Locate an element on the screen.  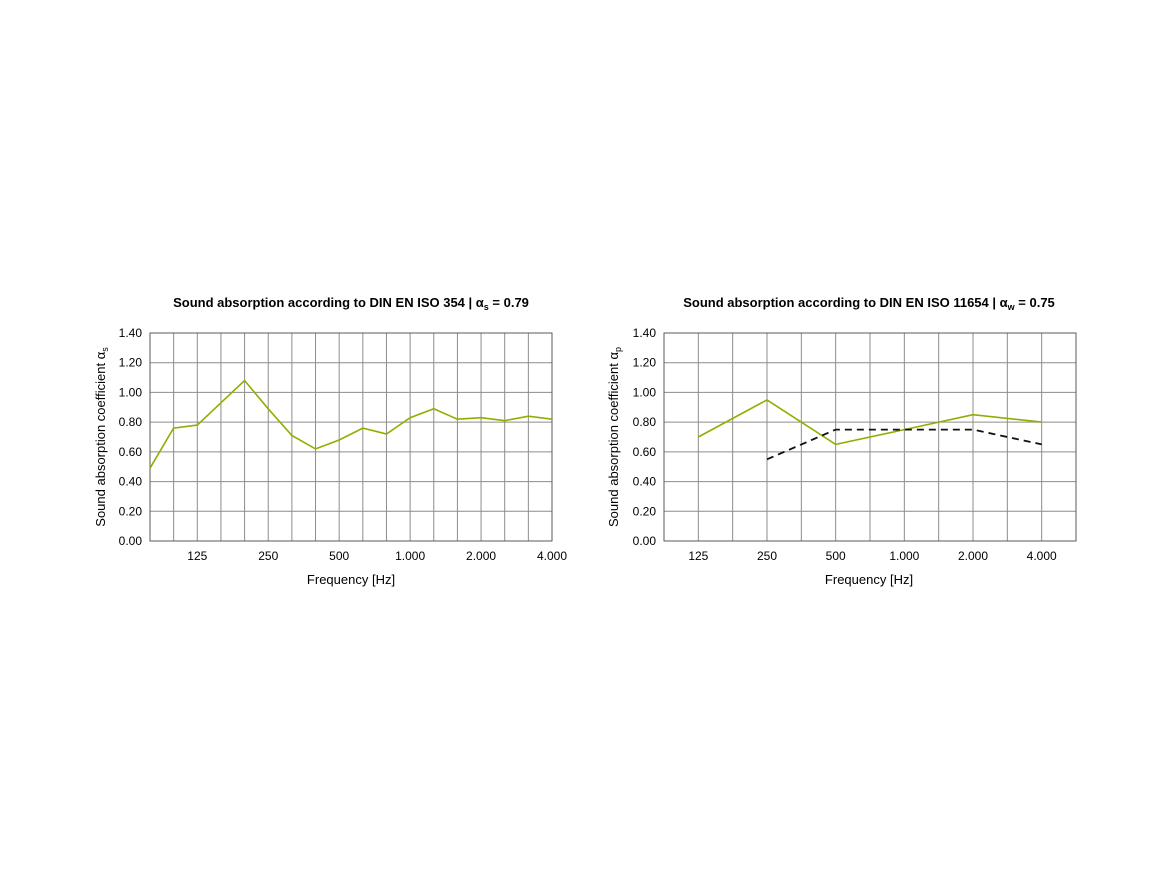
chart-2-title-sub: w is located at coordinates (1011, 307).